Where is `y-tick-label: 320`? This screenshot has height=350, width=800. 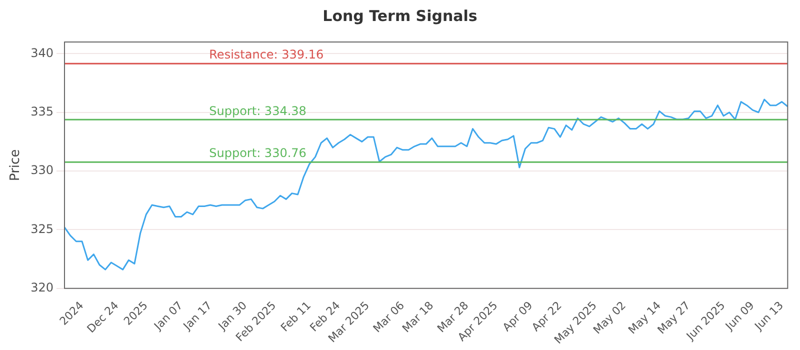
y-tick-label: 320 is located at coordinates (42, 287).